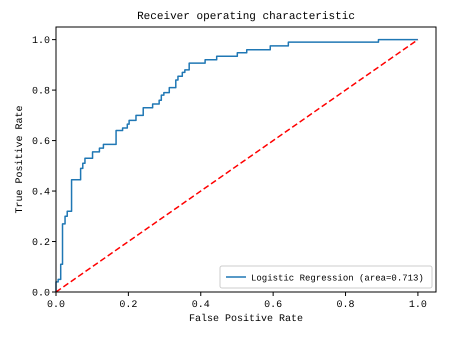 The image size is (474, 347). Describe the element at coordinates (41, 142) in the screenshot. I see `y-tick-label: 0.6` at that location.